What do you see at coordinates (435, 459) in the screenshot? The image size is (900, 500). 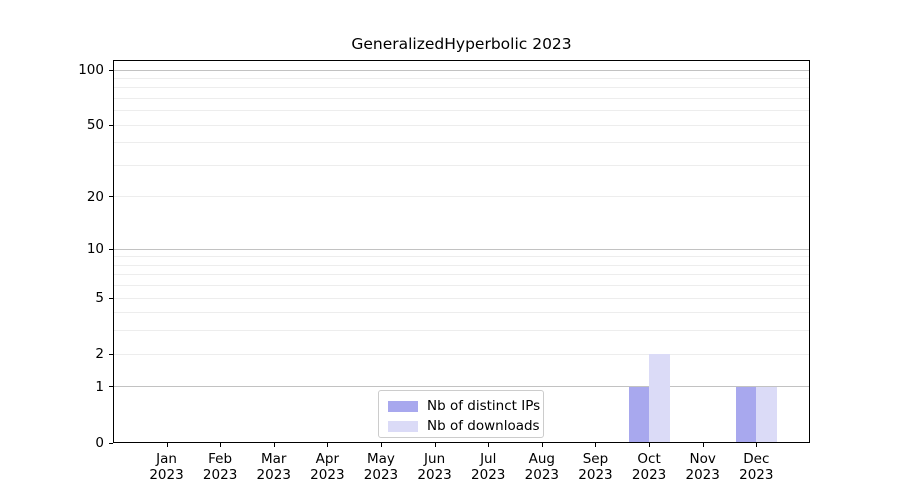 I see `x-tick-month: Jun` at bounding box center [435, 459].